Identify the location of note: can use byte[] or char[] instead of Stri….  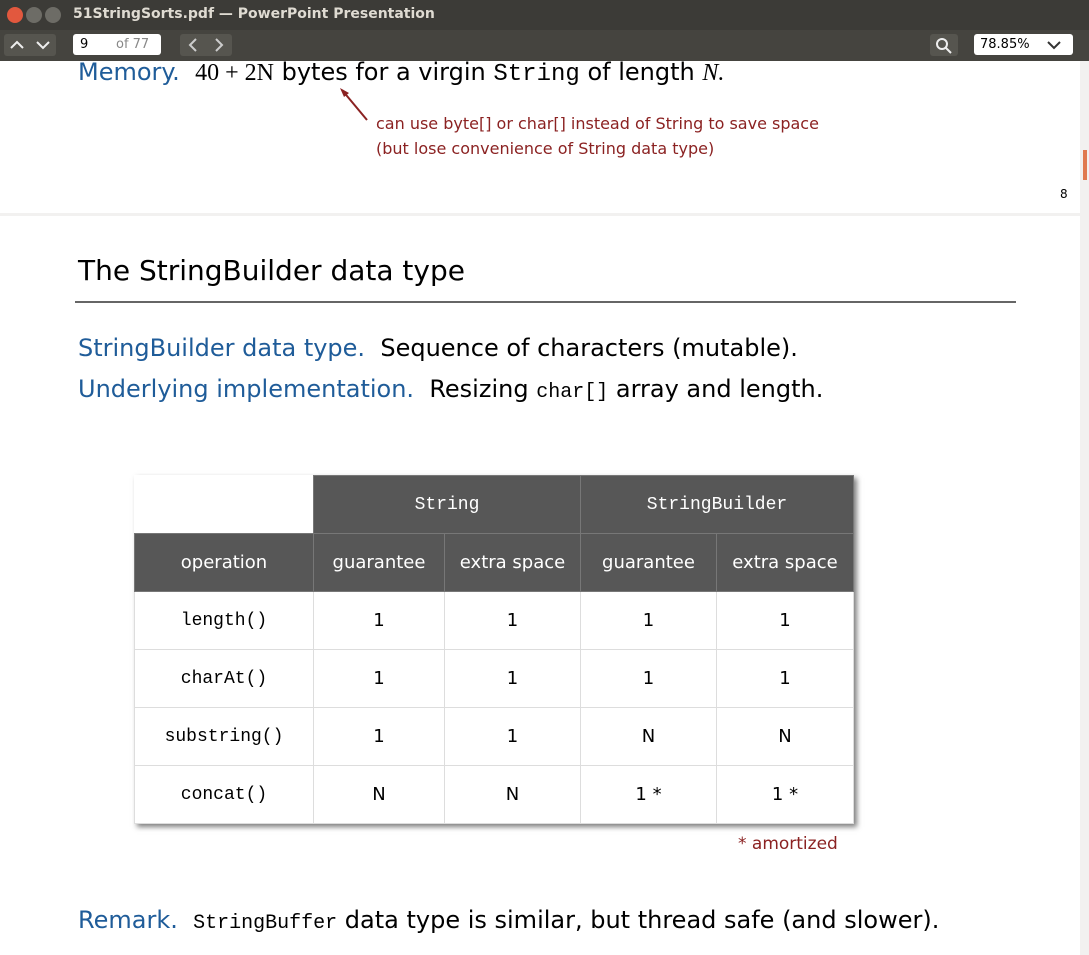
(597, 136).